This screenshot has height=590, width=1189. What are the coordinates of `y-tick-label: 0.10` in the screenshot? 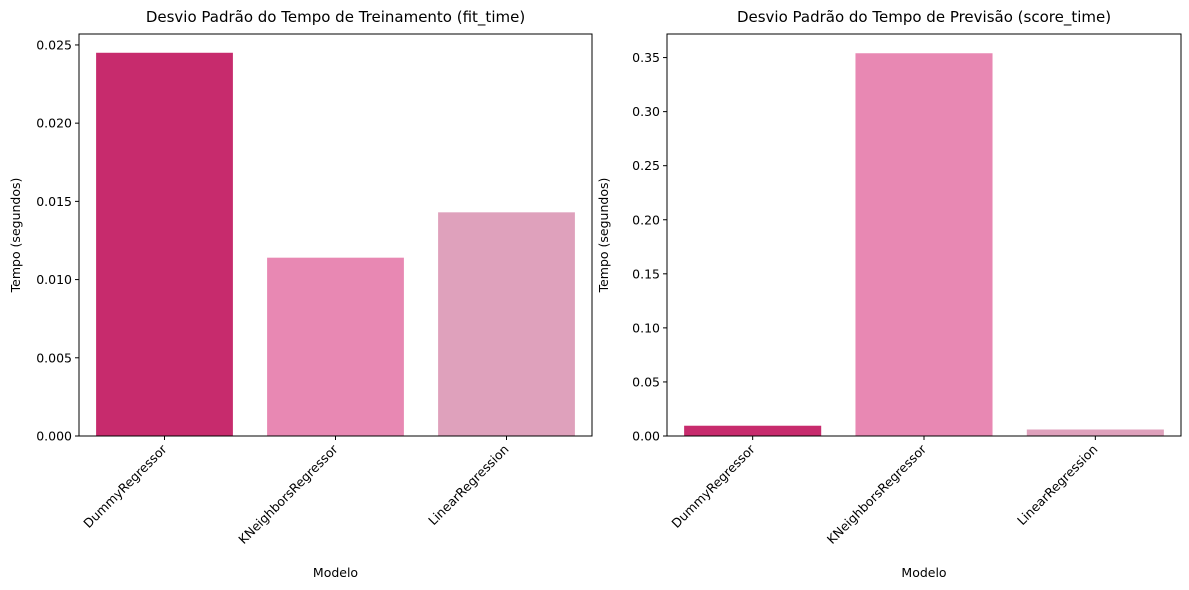 It's located at (646, 327).